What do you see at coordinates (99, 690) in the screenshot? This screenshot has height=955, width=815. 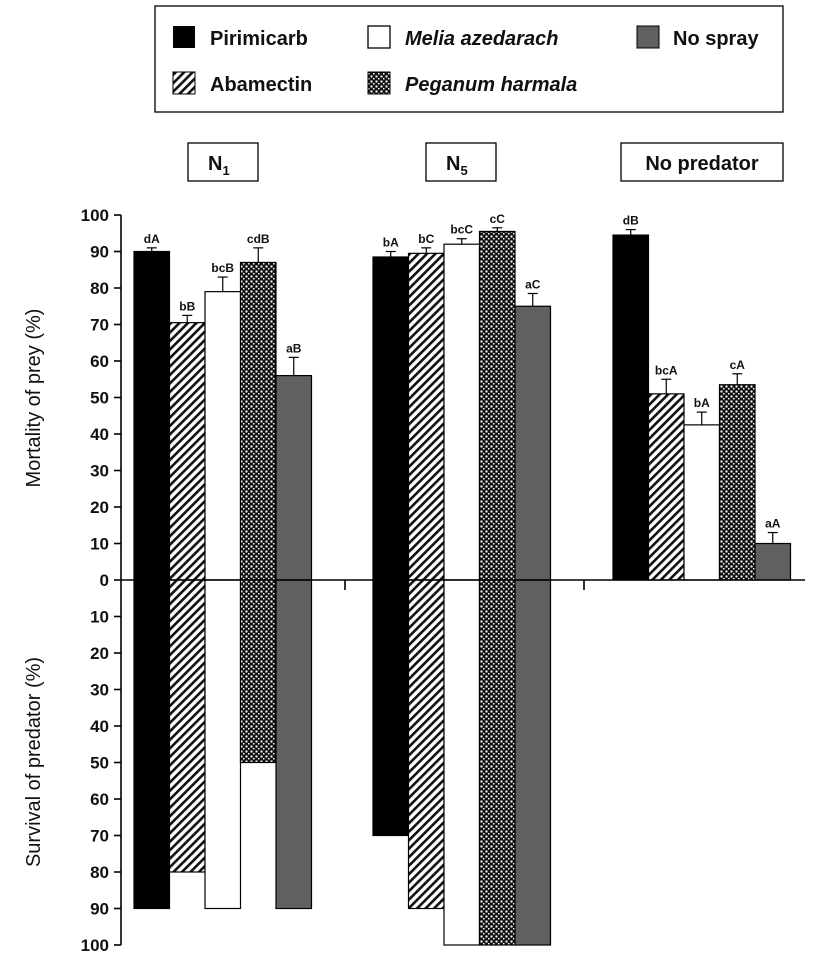 I see `y-tick-label-bottom: 30` at bounding box center [99, 690].